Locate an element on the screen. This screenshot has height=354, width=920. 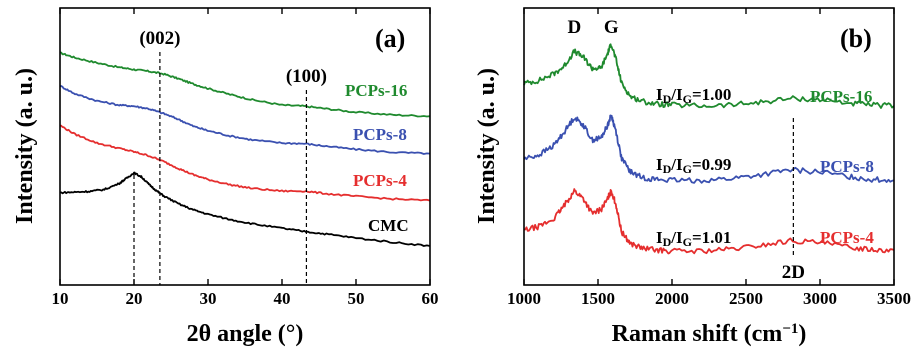
ratio-value: =1.00 is located at coordinates (711, 94).